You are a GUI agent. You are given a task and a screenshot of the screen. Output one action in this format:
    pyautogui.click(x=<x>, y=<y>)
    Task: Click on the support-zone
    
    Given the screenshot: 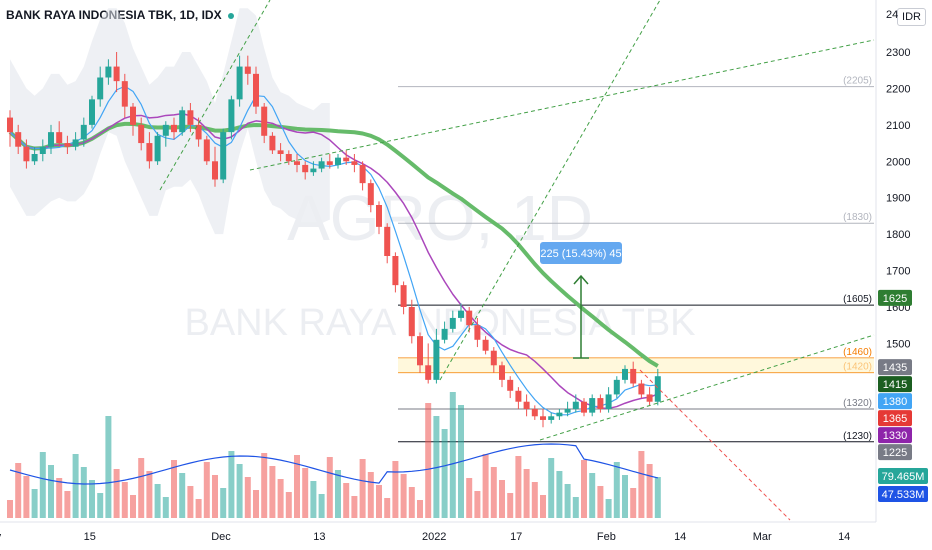 What is the action you would take?
    pyautogui.click(x=636, y=365)
    